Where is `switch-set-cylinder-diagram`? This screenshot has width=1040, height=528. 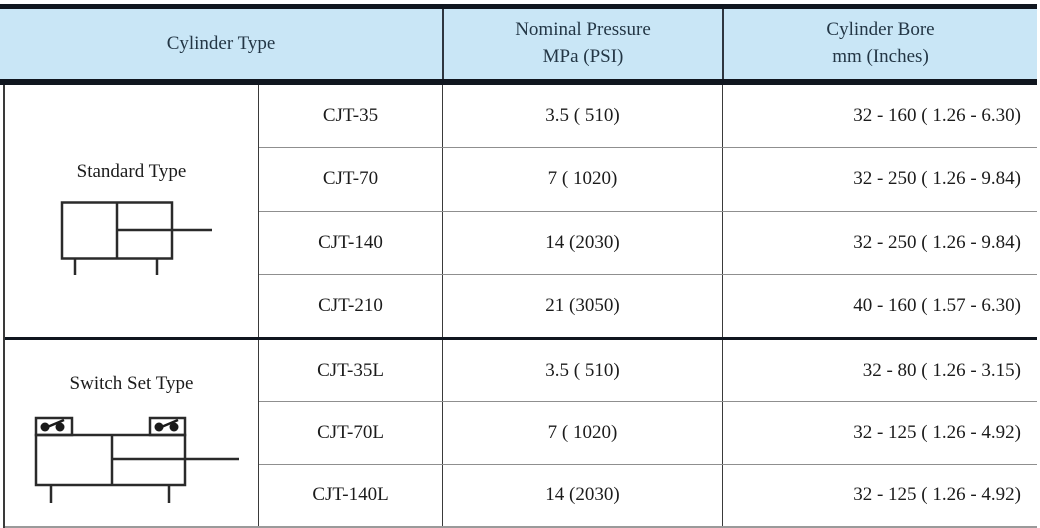 switch-set-cylinder-diagram is located at coordinates (136, 459).